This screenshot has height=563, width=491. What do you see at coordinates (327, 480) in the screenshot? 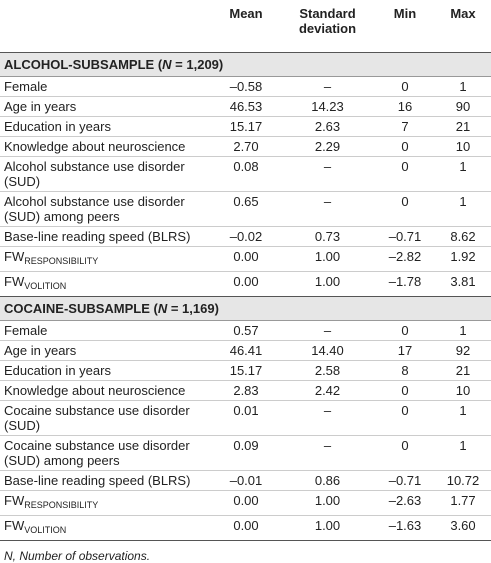
I see `cell: 0.86` at bounding box center [327, 480].